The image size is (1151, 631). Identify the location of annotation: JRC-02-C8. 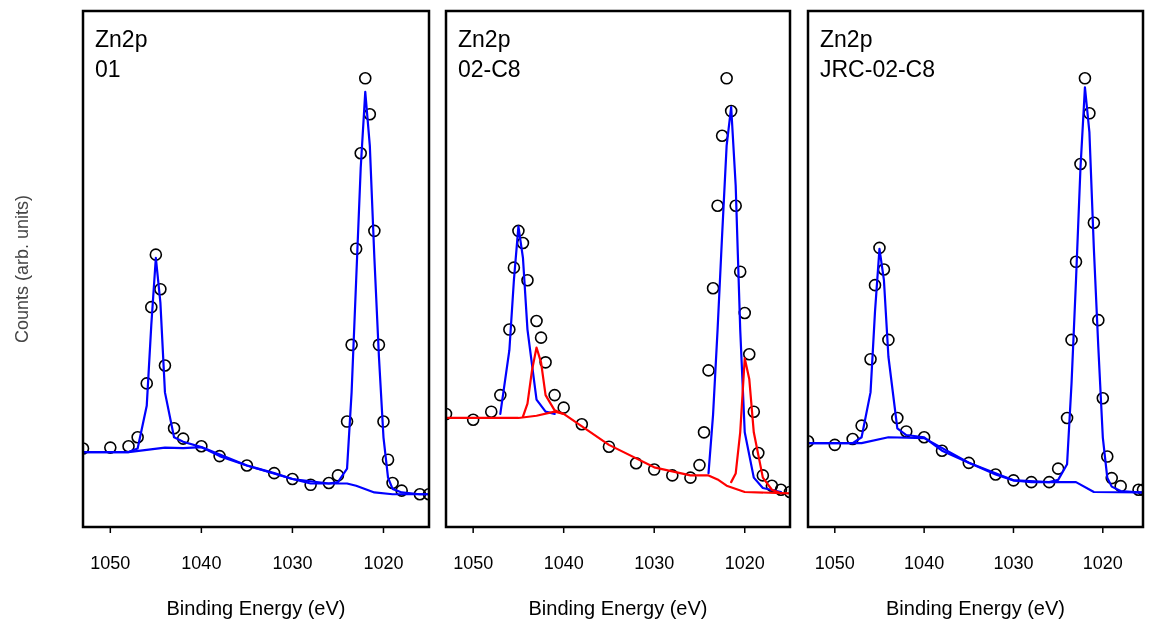
(878, 69).